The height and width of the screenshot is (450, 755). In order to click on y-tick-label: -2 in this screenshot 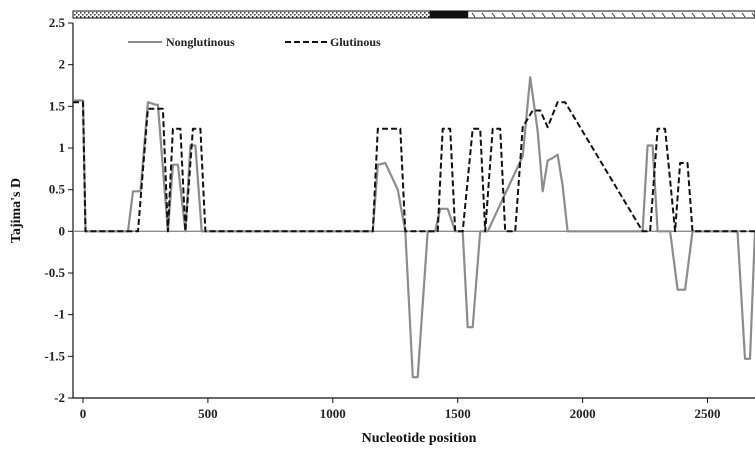, I will do `click(59, 397)`.